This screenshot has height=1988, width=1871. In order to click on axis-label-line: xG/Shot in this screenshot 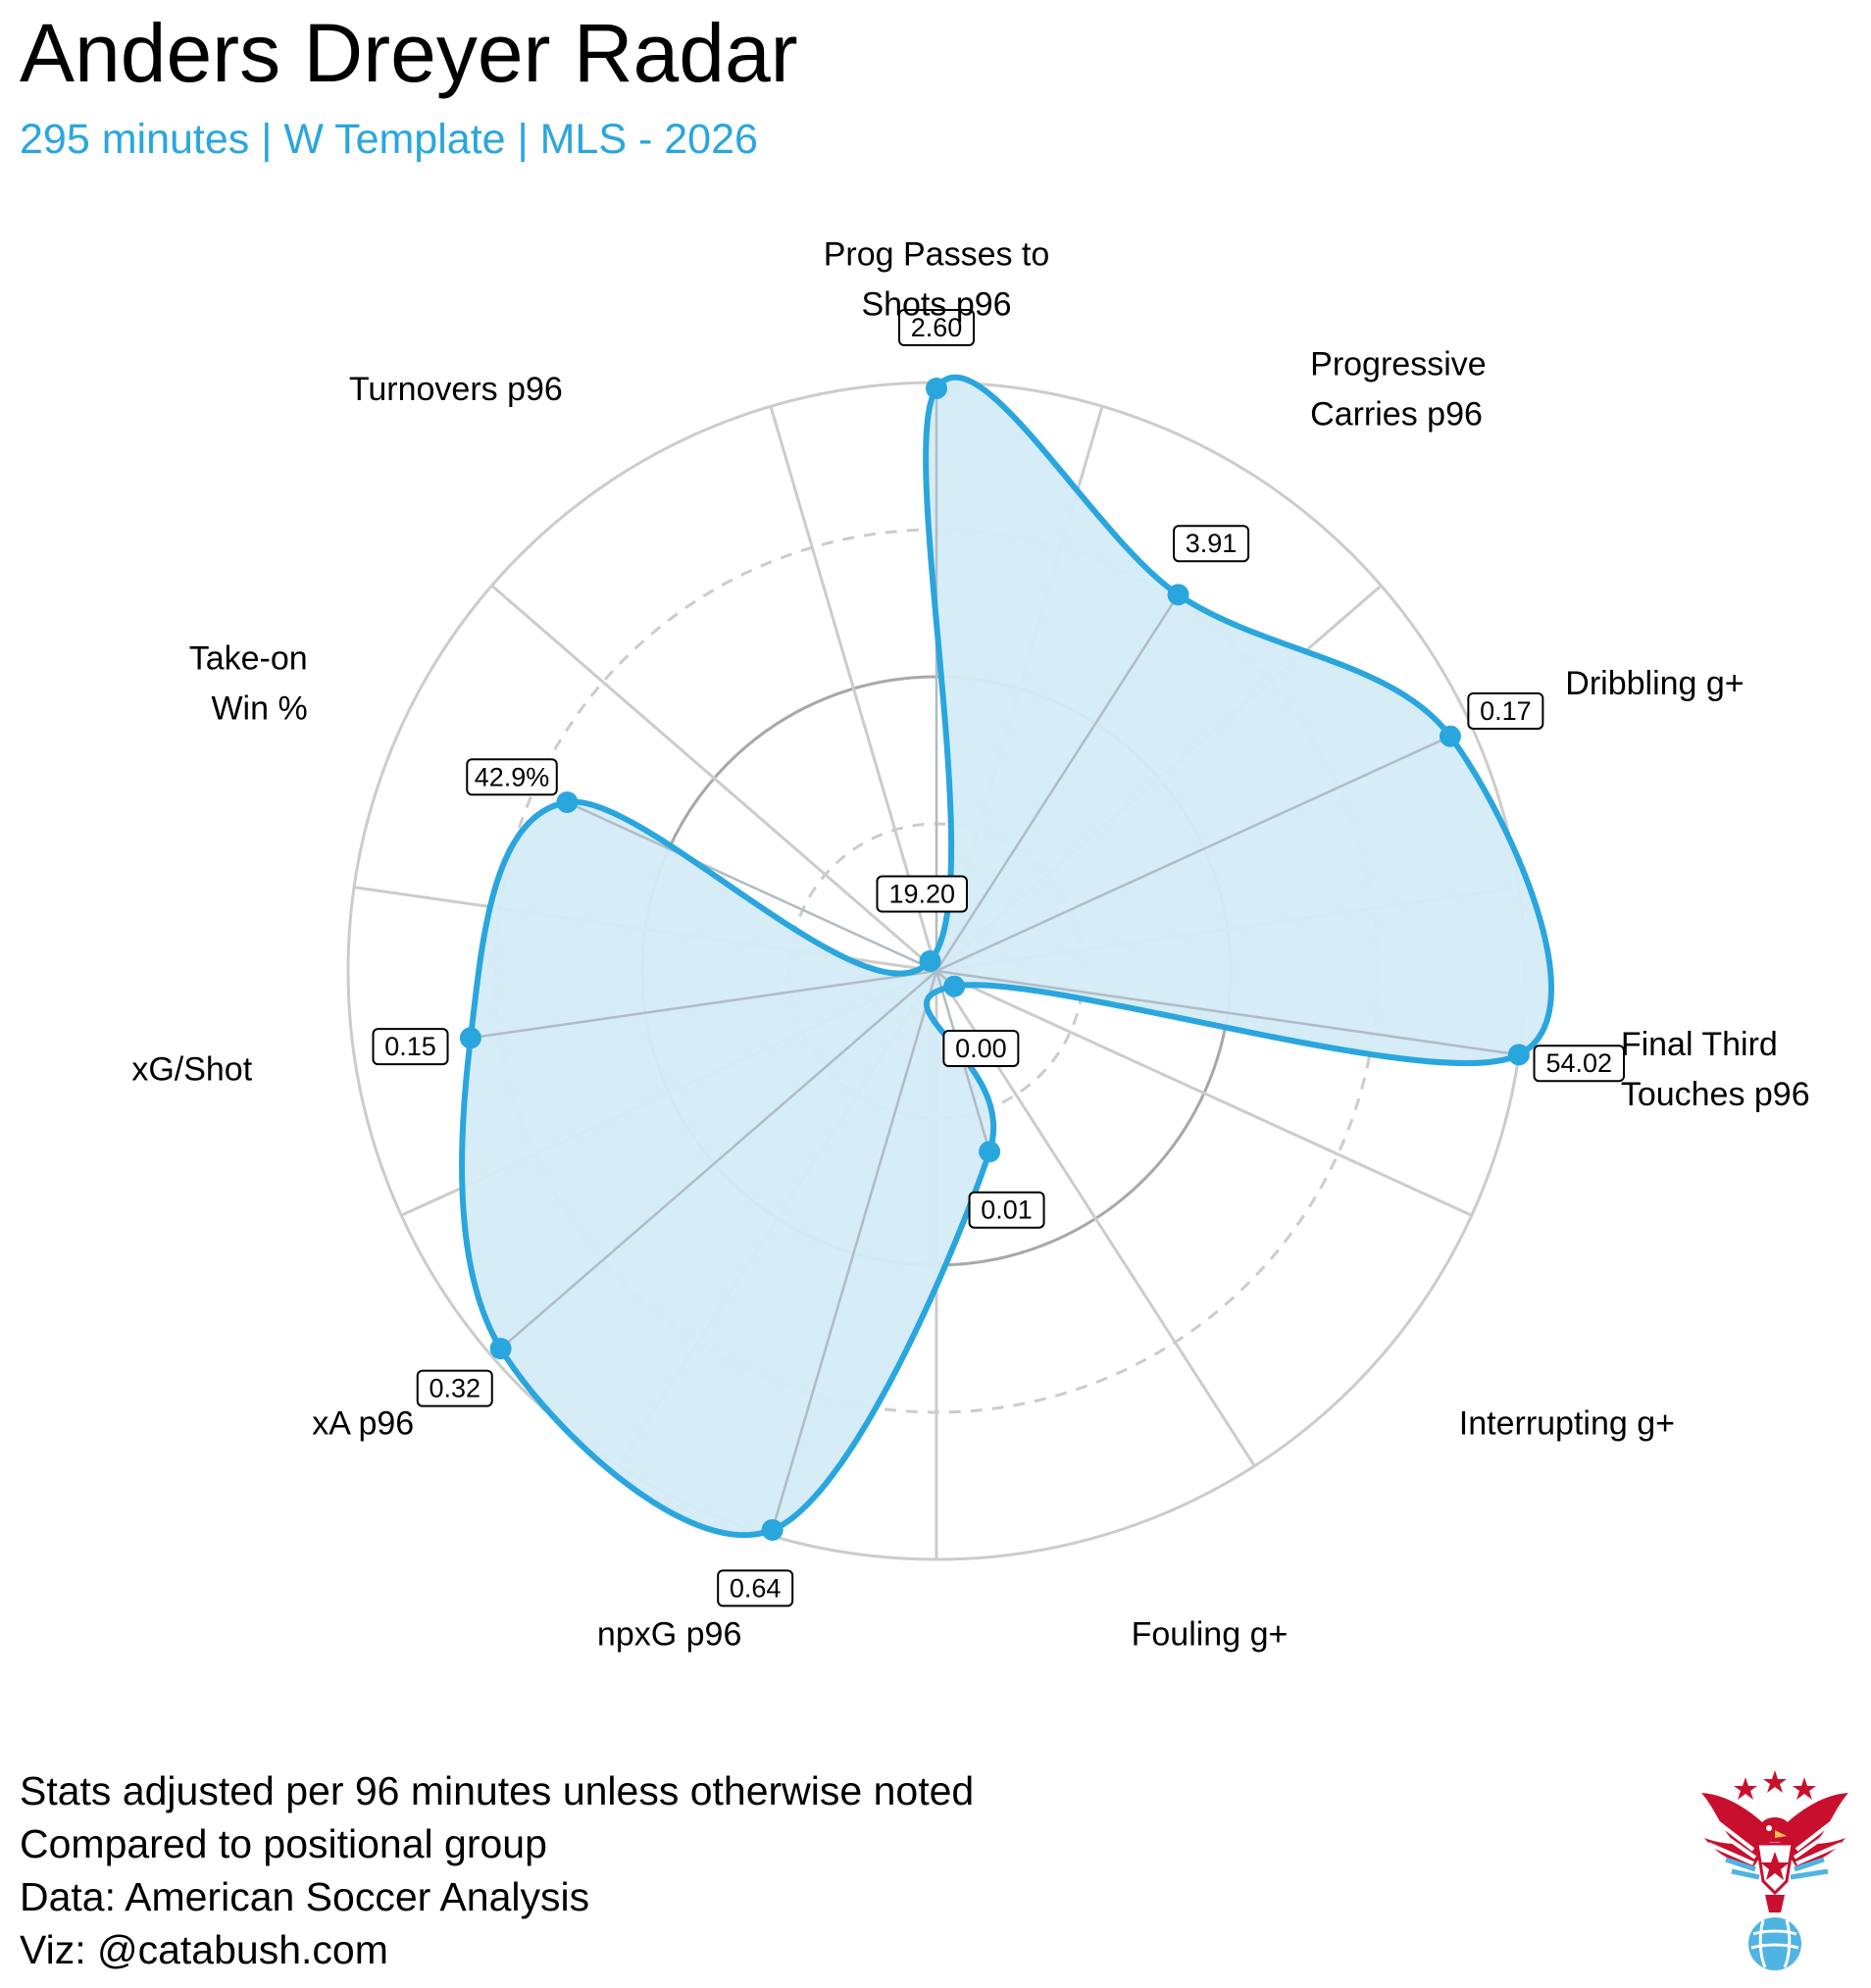, I will do `click(192, 1069)`.